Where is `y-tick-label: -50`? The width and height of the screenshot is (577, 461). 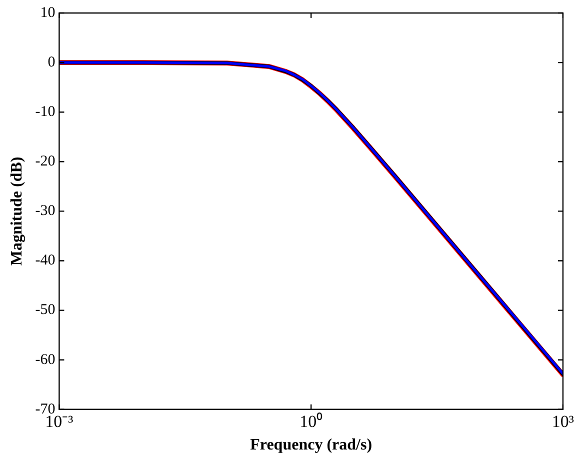 y-tick-label: -50 is located at coordinates (45, 310).